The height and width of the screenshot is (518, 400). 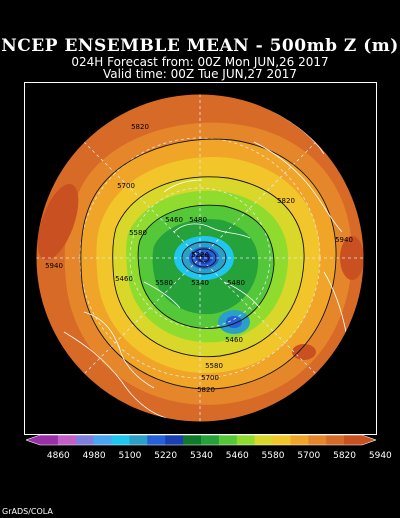 I want to click on colorbar-tick-label: 4860, so click(x=58, y=456).